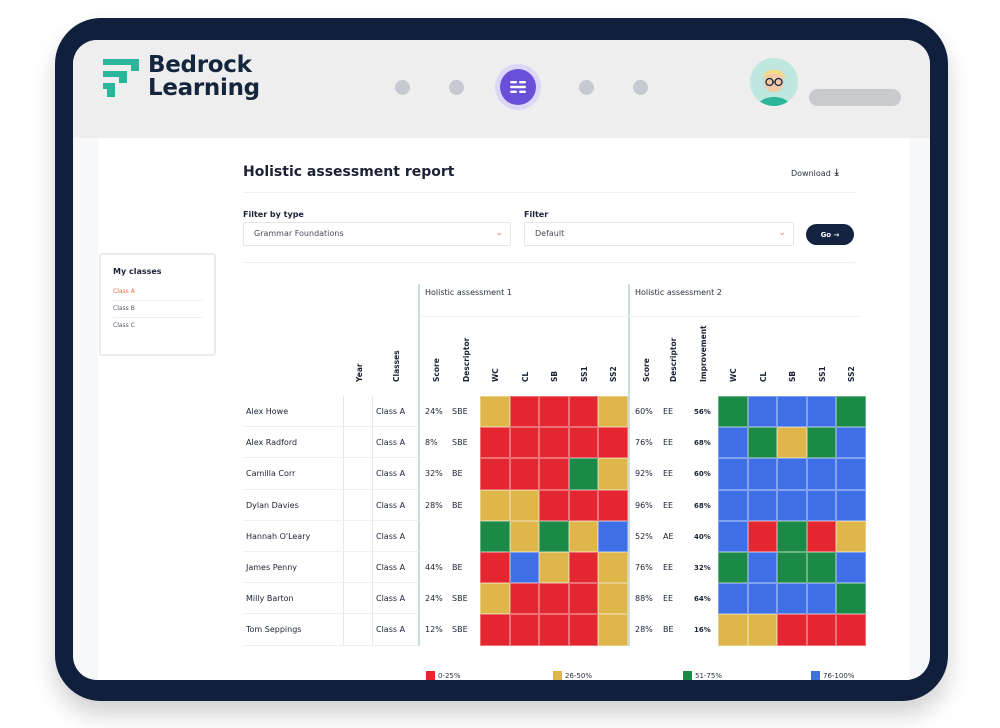 The image size is (1000, 728). I want to click on sidebar-item-class-c: Class C, so click(124, 325).